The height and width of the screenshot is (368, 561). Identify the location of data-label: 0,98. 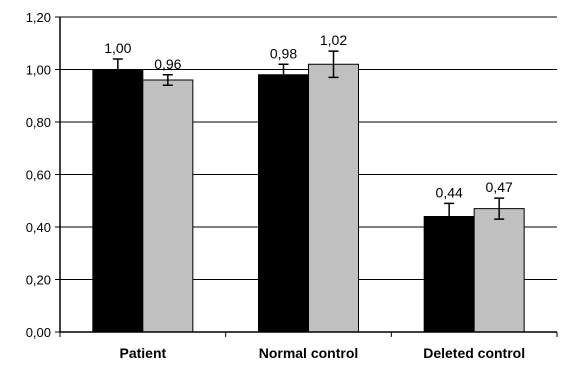
(283, 53).